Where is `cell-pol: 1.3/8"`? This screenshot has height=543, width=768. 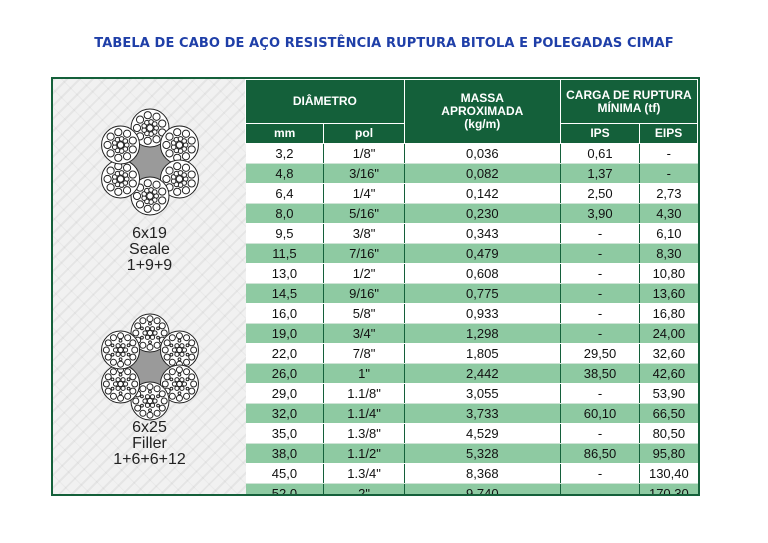
cell-pol: 1.3/8" is located at coordinates (364, 433).